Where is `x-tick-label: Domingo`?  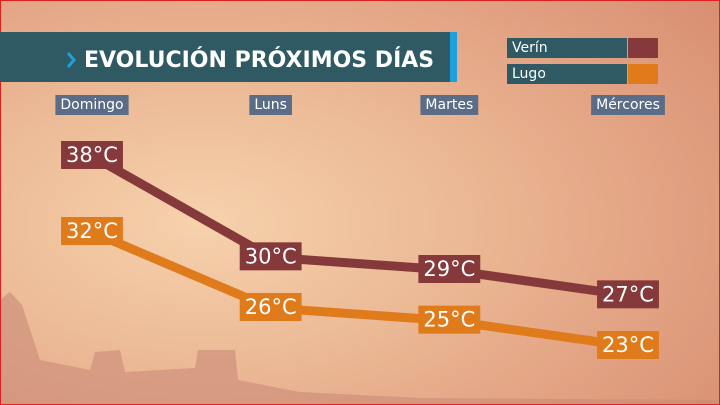
x-tick-label: Domingo is located at coordinates (91, 105).